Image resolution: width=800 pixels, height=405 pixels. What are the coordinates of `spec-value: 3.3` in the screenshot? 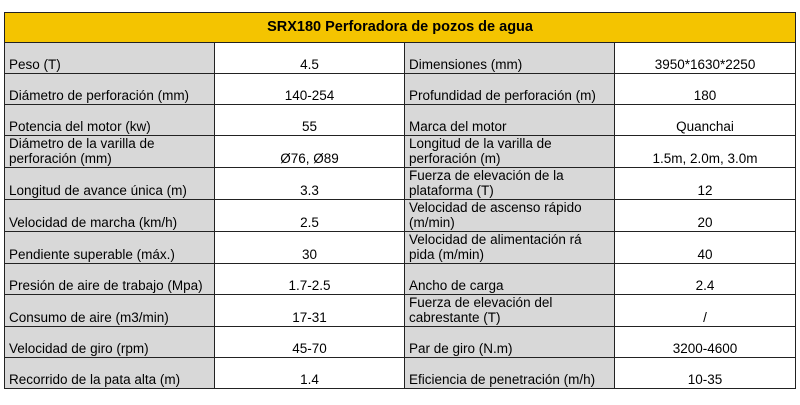 It's located at (309, 183).